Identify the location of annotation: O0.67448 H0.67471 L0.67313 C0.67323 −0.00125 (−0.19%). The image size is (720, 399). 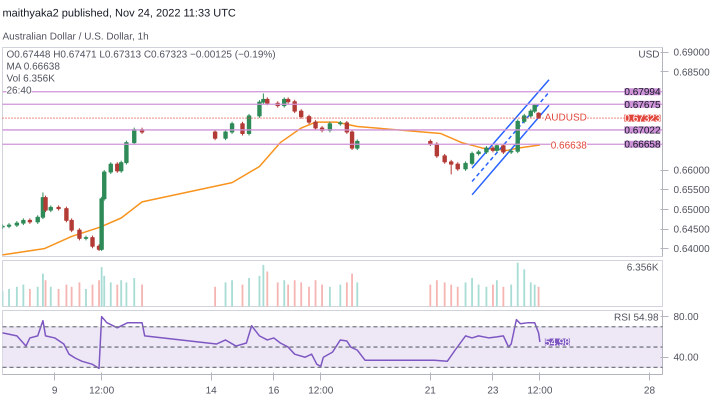
(141, 55).